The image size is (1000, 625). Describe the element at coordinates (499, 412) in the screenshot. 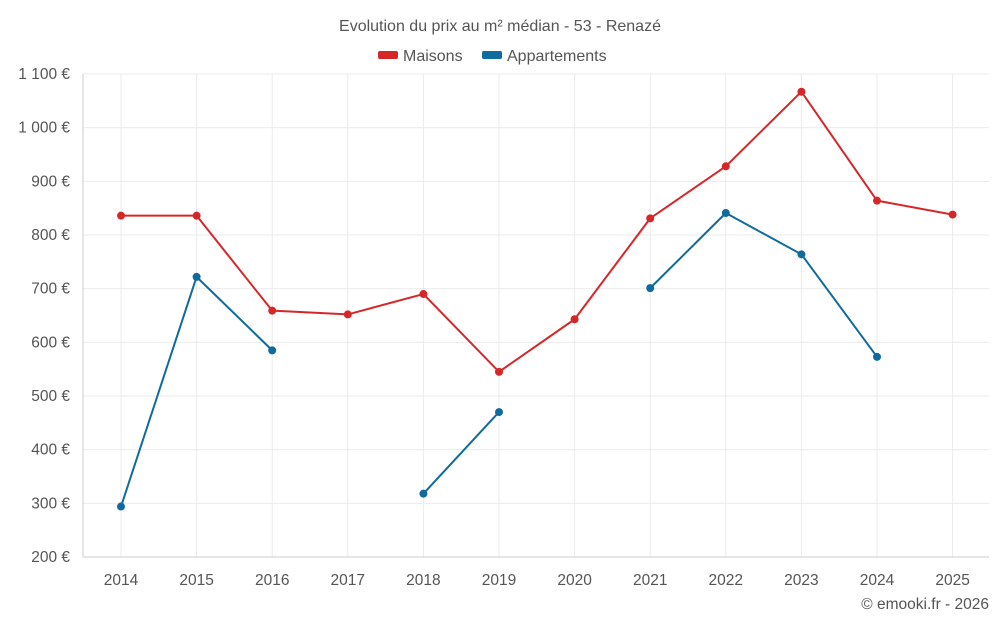

I see `data-point-appartements-2019` at that location.